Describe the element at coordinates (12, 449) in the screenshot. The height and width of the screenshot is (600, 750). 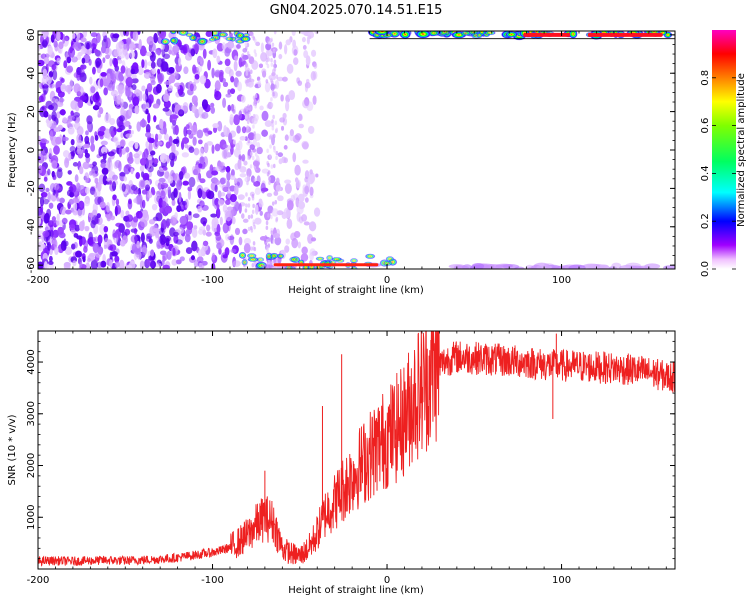
I see `snr-y-label: SNR (10 * v/v)` at that location.